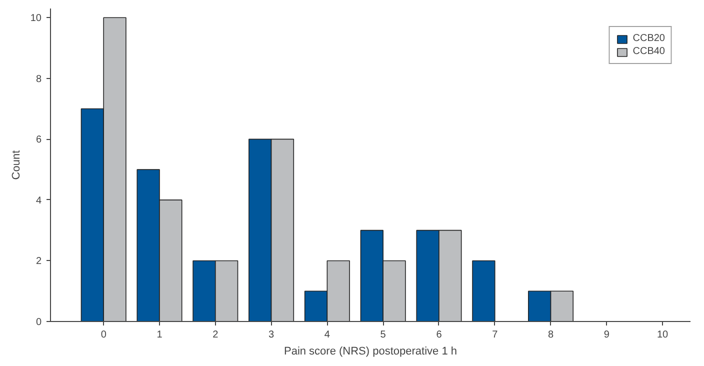 This screenshot has width=704, height=366. Describe the element at coordinates (439, 335) in the screenshot. I see `x-tick-label: 6` at that location.